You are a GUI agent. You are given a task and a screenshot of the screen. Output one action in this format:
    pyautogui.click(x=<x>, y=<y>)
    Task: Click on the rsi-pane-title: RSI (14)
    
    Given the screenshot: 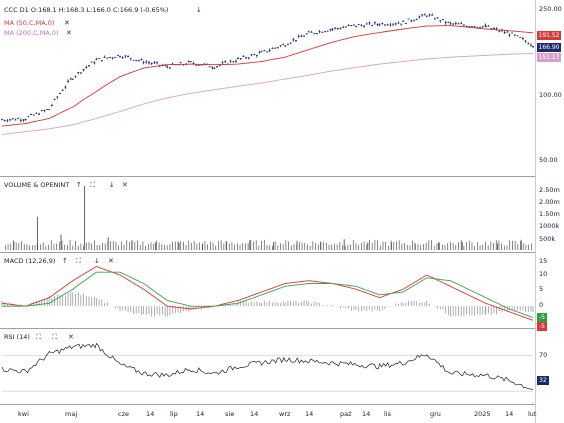 What is the action you would take?
    pyautogui.click(x=17, y=337)
    